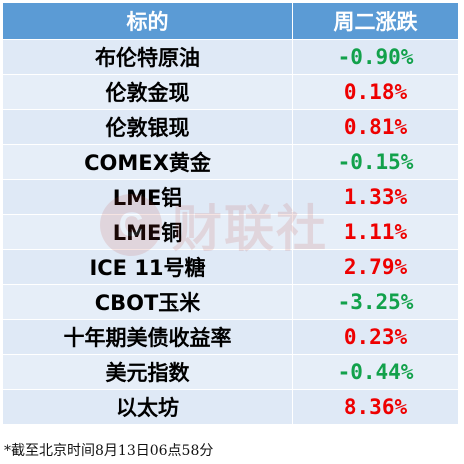 Image resolution: width=464 pixels, height=464 pixels. I want to click on table-row: ICE 11号糖 2.79%, so click(230, 267).